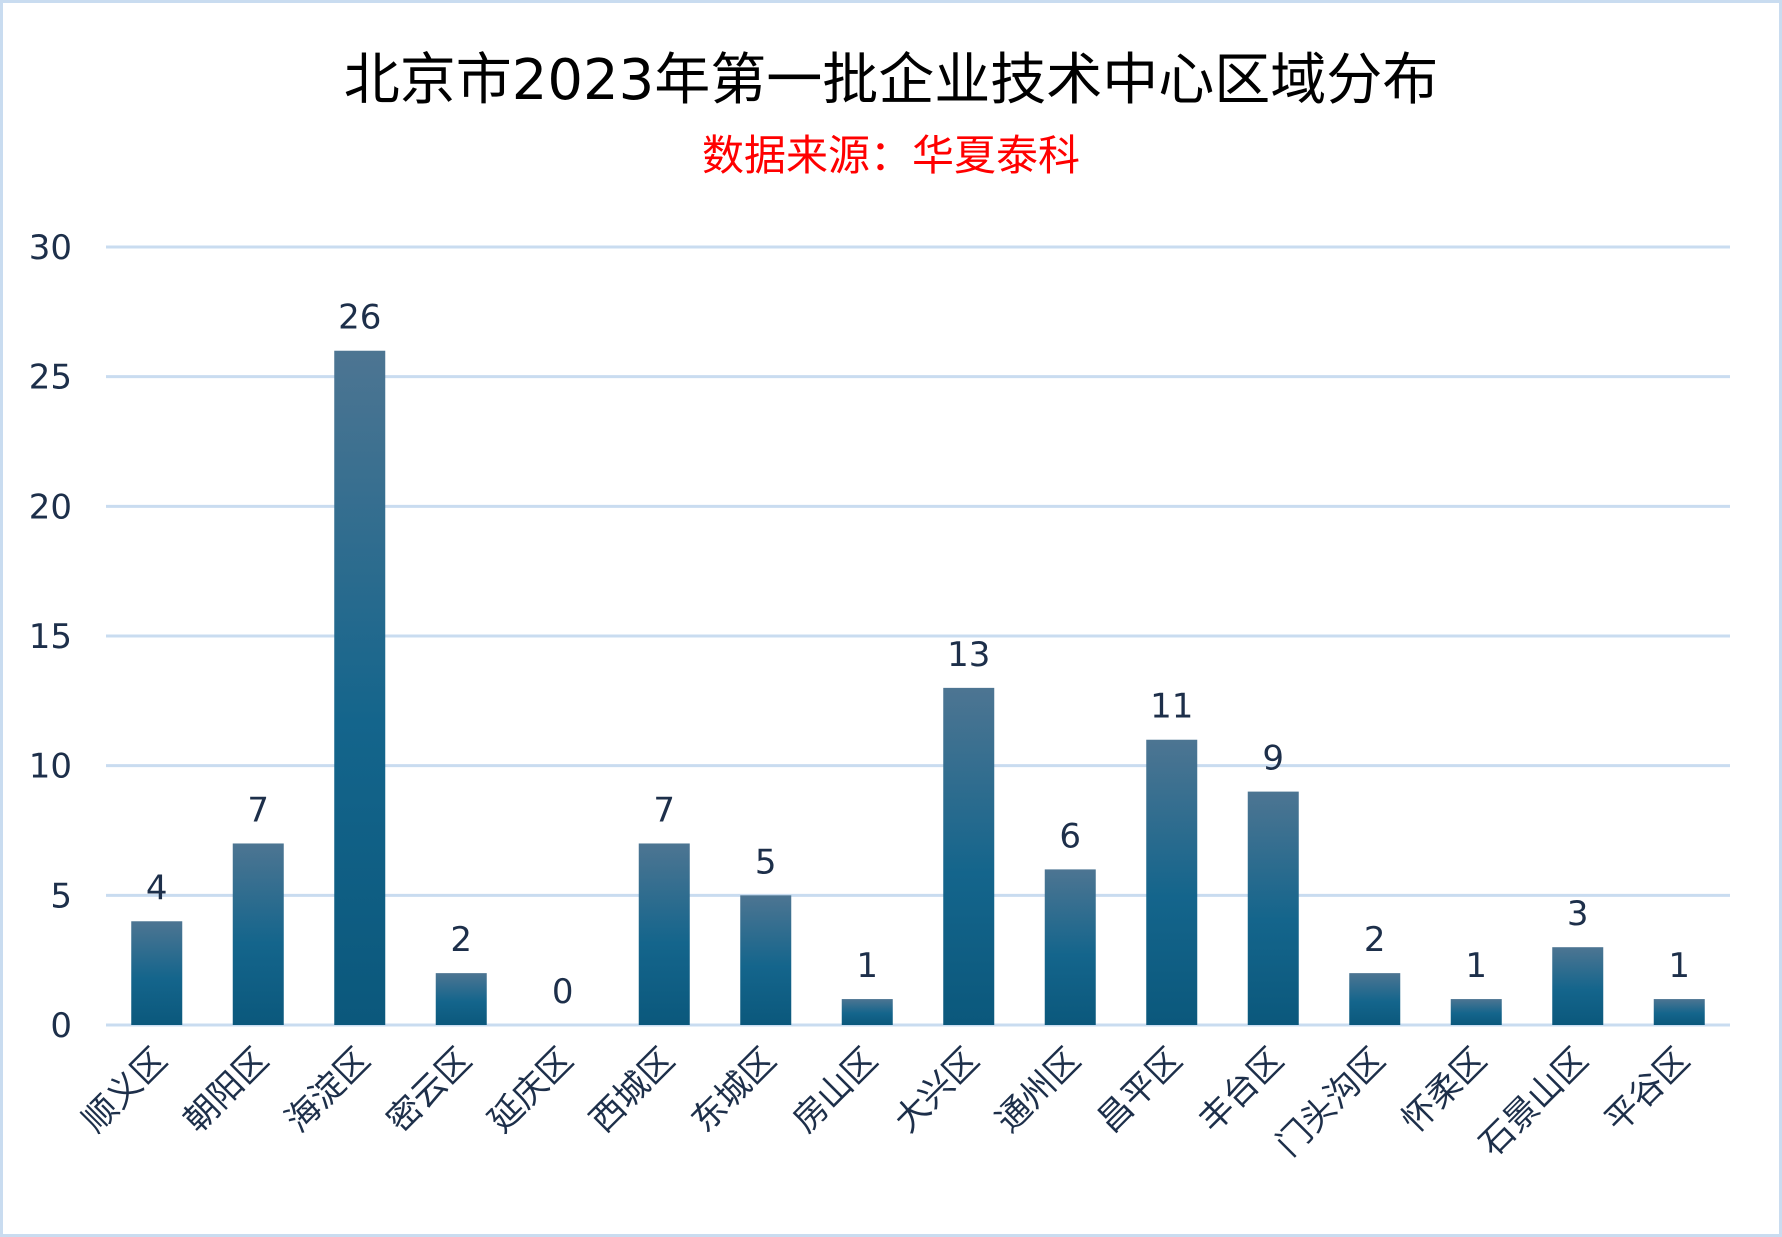 This screenshot has height=1237, width=1782. What do you see at coordinates (734, 1090) in the screenshot?
I see `x-tick-label: 东城区` at bounding box center [734, 1090].